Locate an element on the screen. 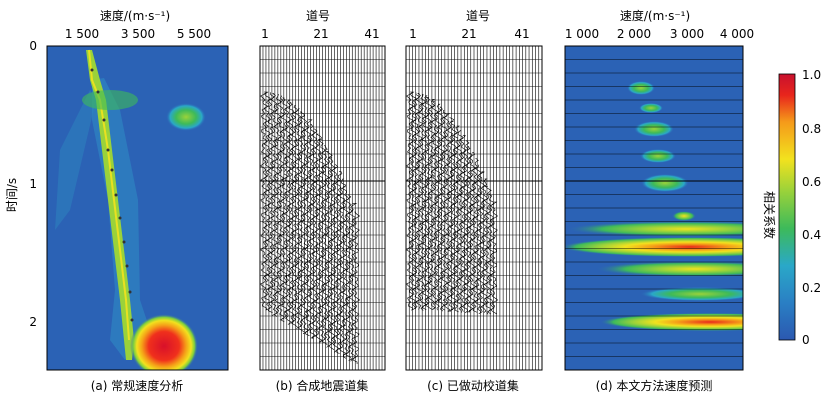  colorbar-label: 相关系数 is located at coordinates (769, 215).